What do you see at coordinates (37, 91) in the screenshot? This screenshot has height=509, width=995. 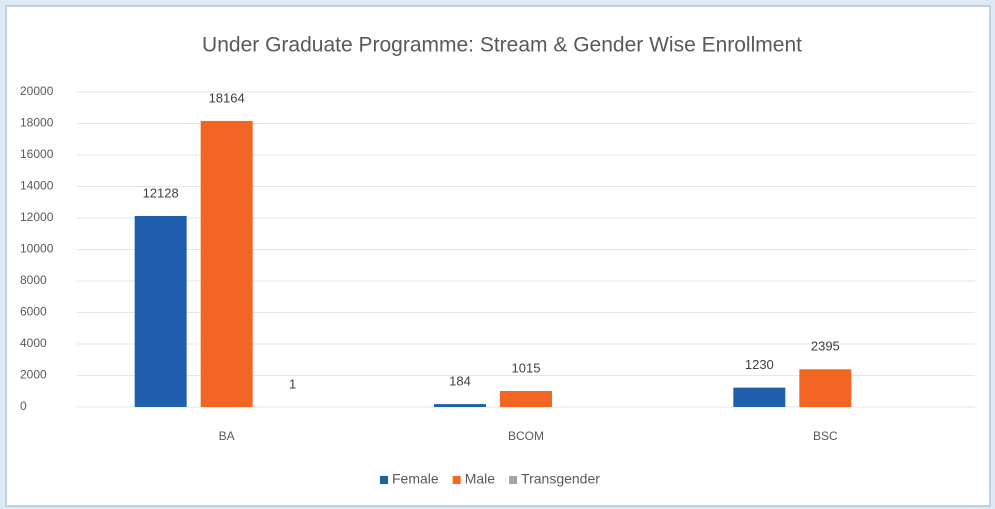 I see `y-tick-label: 20000` at bounding box center [37, 91].